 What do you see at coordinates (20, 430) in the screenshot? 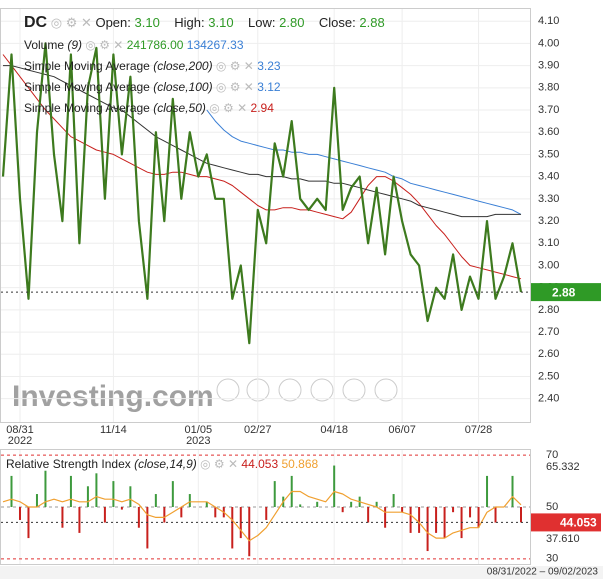
I see `x-tick-label: 08/31` at bounding box center [20, 430].